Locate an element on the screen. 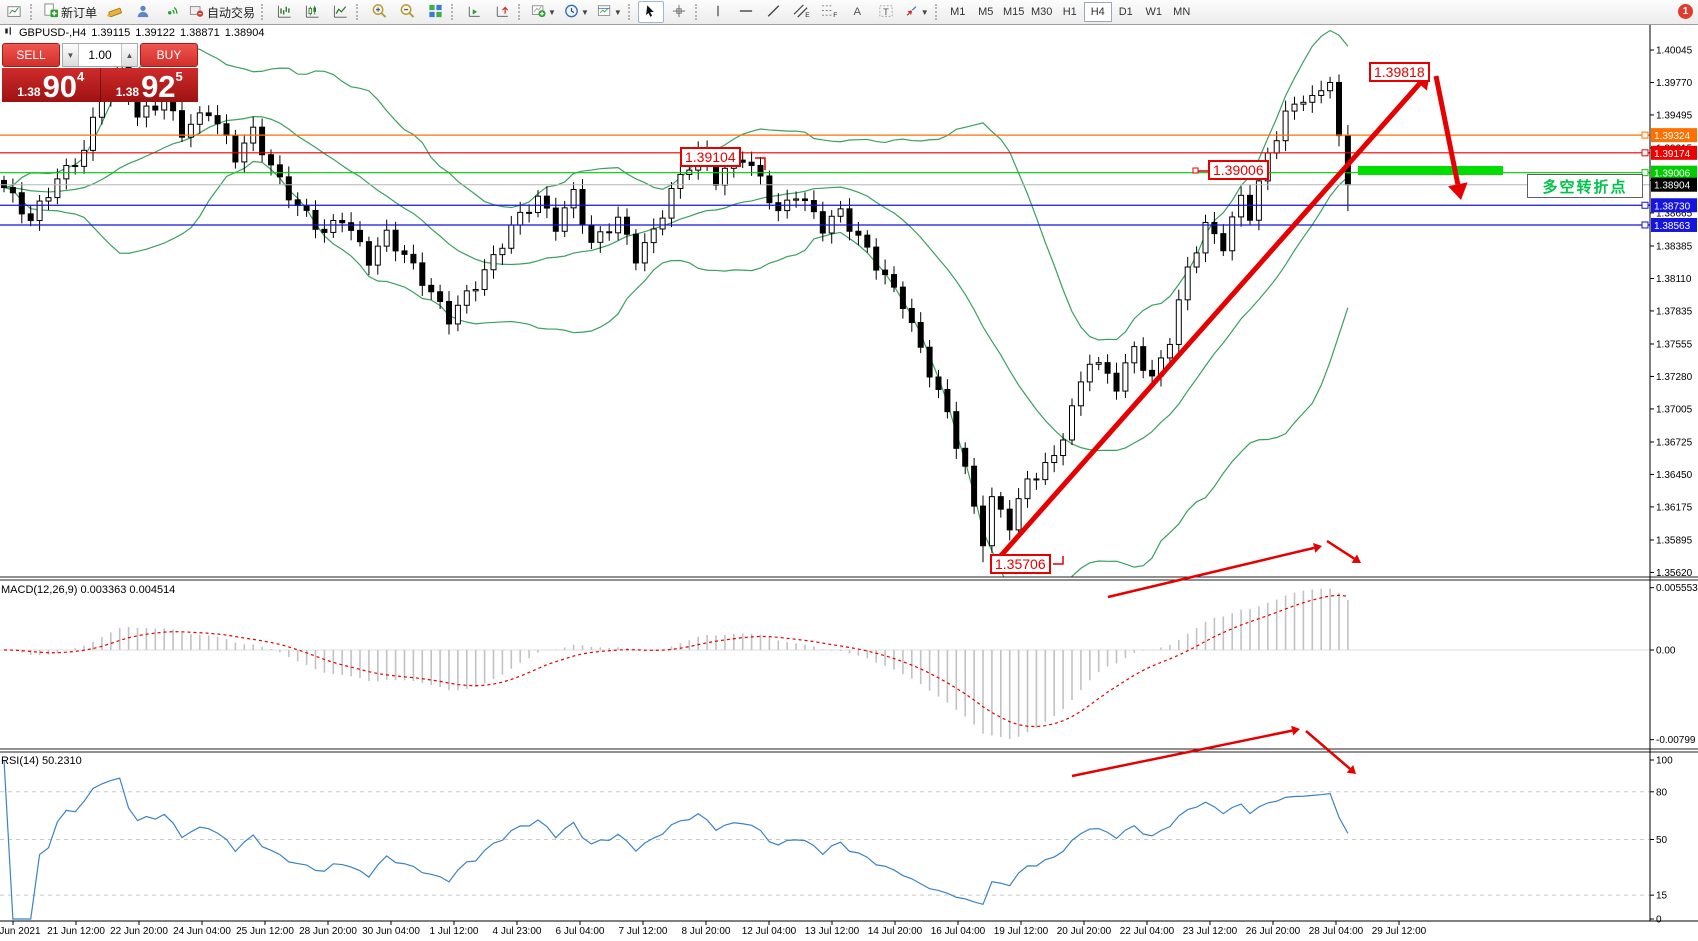 Image resolution: width=1698 pixels, height=941 pixels. annotation-bottom-price: 1.35706 is located at coordinates (1020, 564).